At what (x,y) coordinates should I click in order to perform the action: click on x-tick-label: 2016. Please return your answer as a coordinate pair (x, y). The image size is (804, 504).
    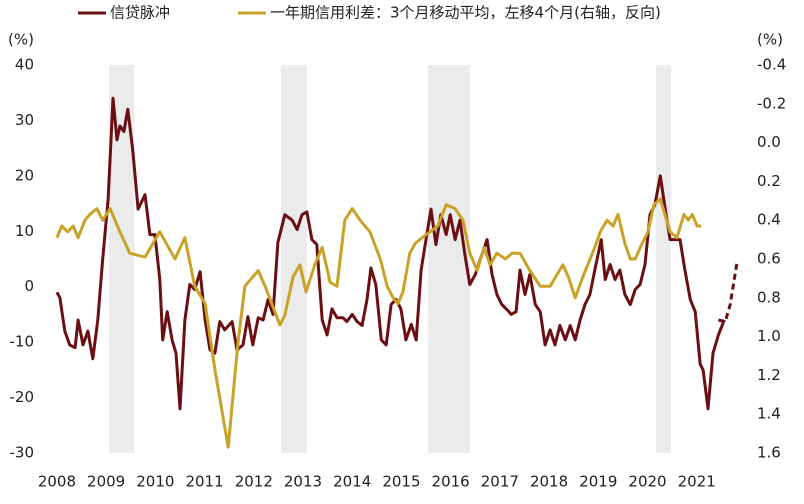
    Looking at the image, I should click on (451, 482).